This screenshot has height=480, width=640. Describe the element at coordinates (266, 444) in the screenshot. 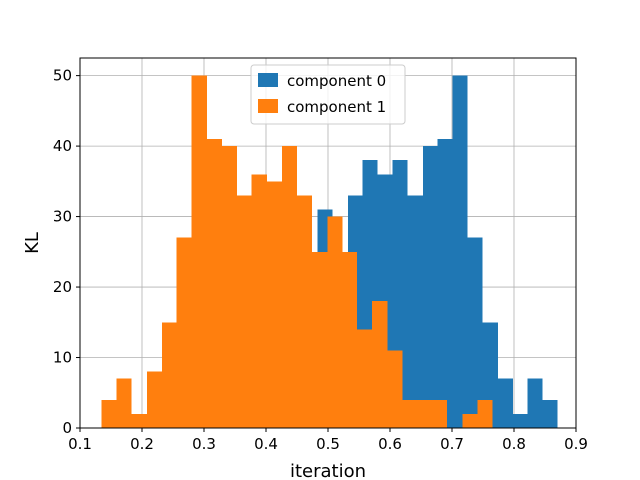

I see `x-tick-label: 0.4` at that location.